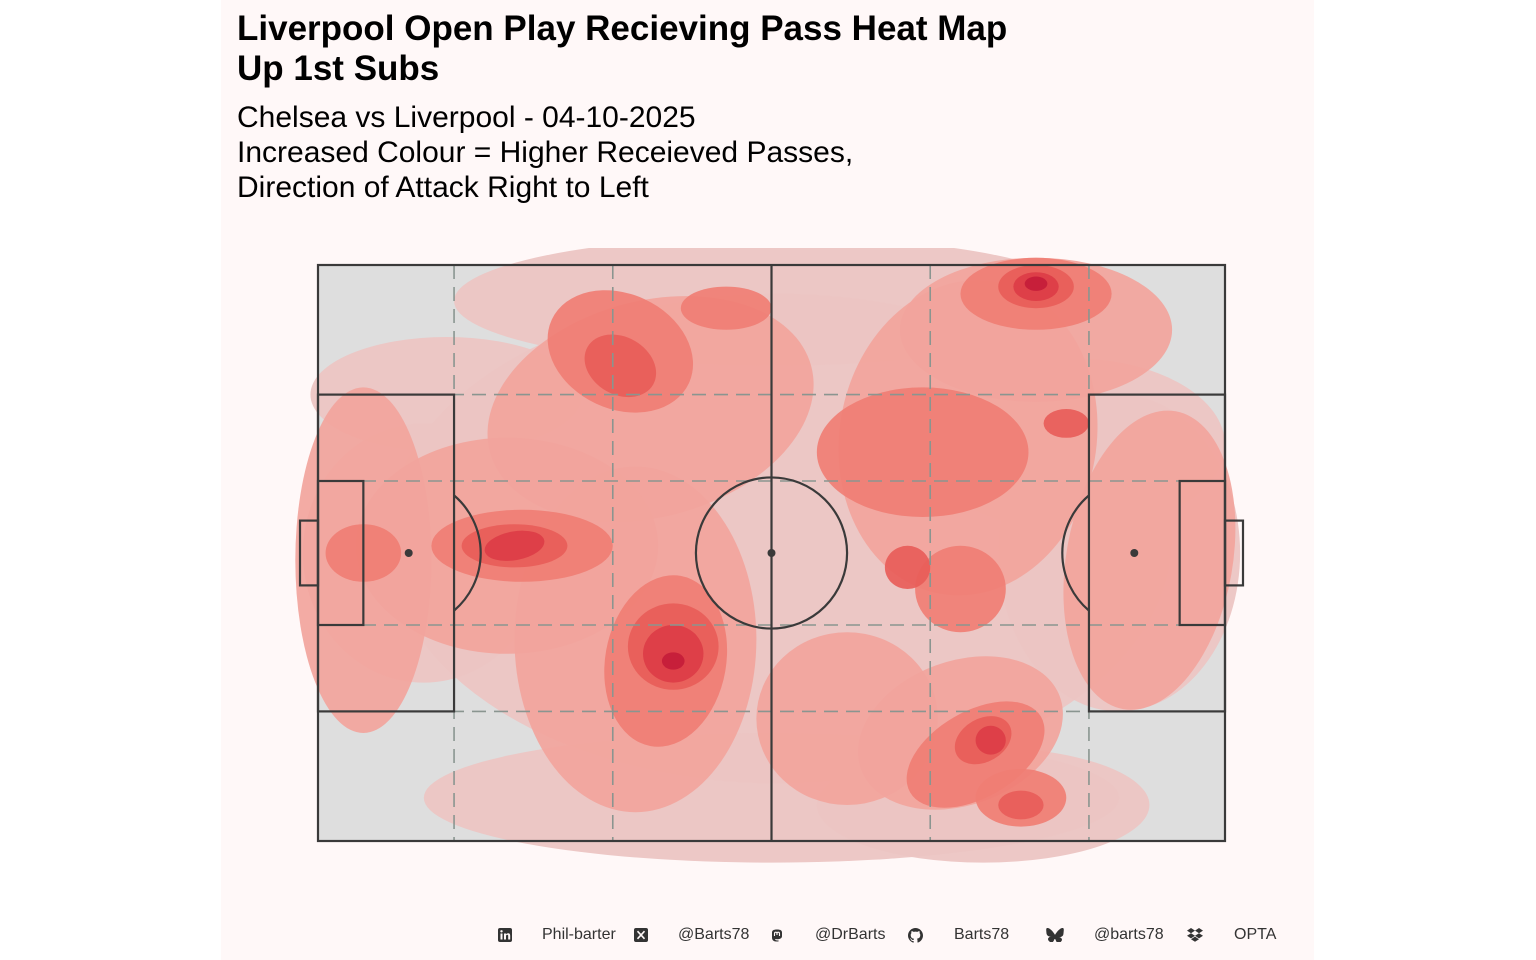  I want to click on centre-spot, so click(771, 553).